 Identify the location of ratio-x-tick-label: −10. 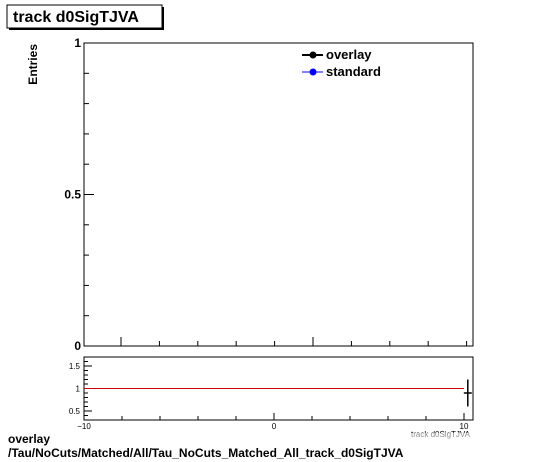
(84, 426).